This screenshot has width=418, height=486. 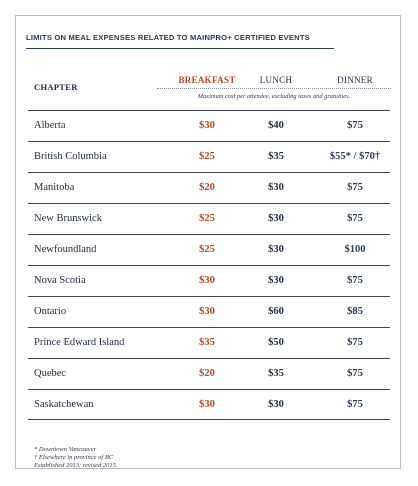 What do you see at coordinates (65, 449) in the screenshot?
I see `footnote-downtown: * Downtown Vancouver` at bounding box center [65, 449].